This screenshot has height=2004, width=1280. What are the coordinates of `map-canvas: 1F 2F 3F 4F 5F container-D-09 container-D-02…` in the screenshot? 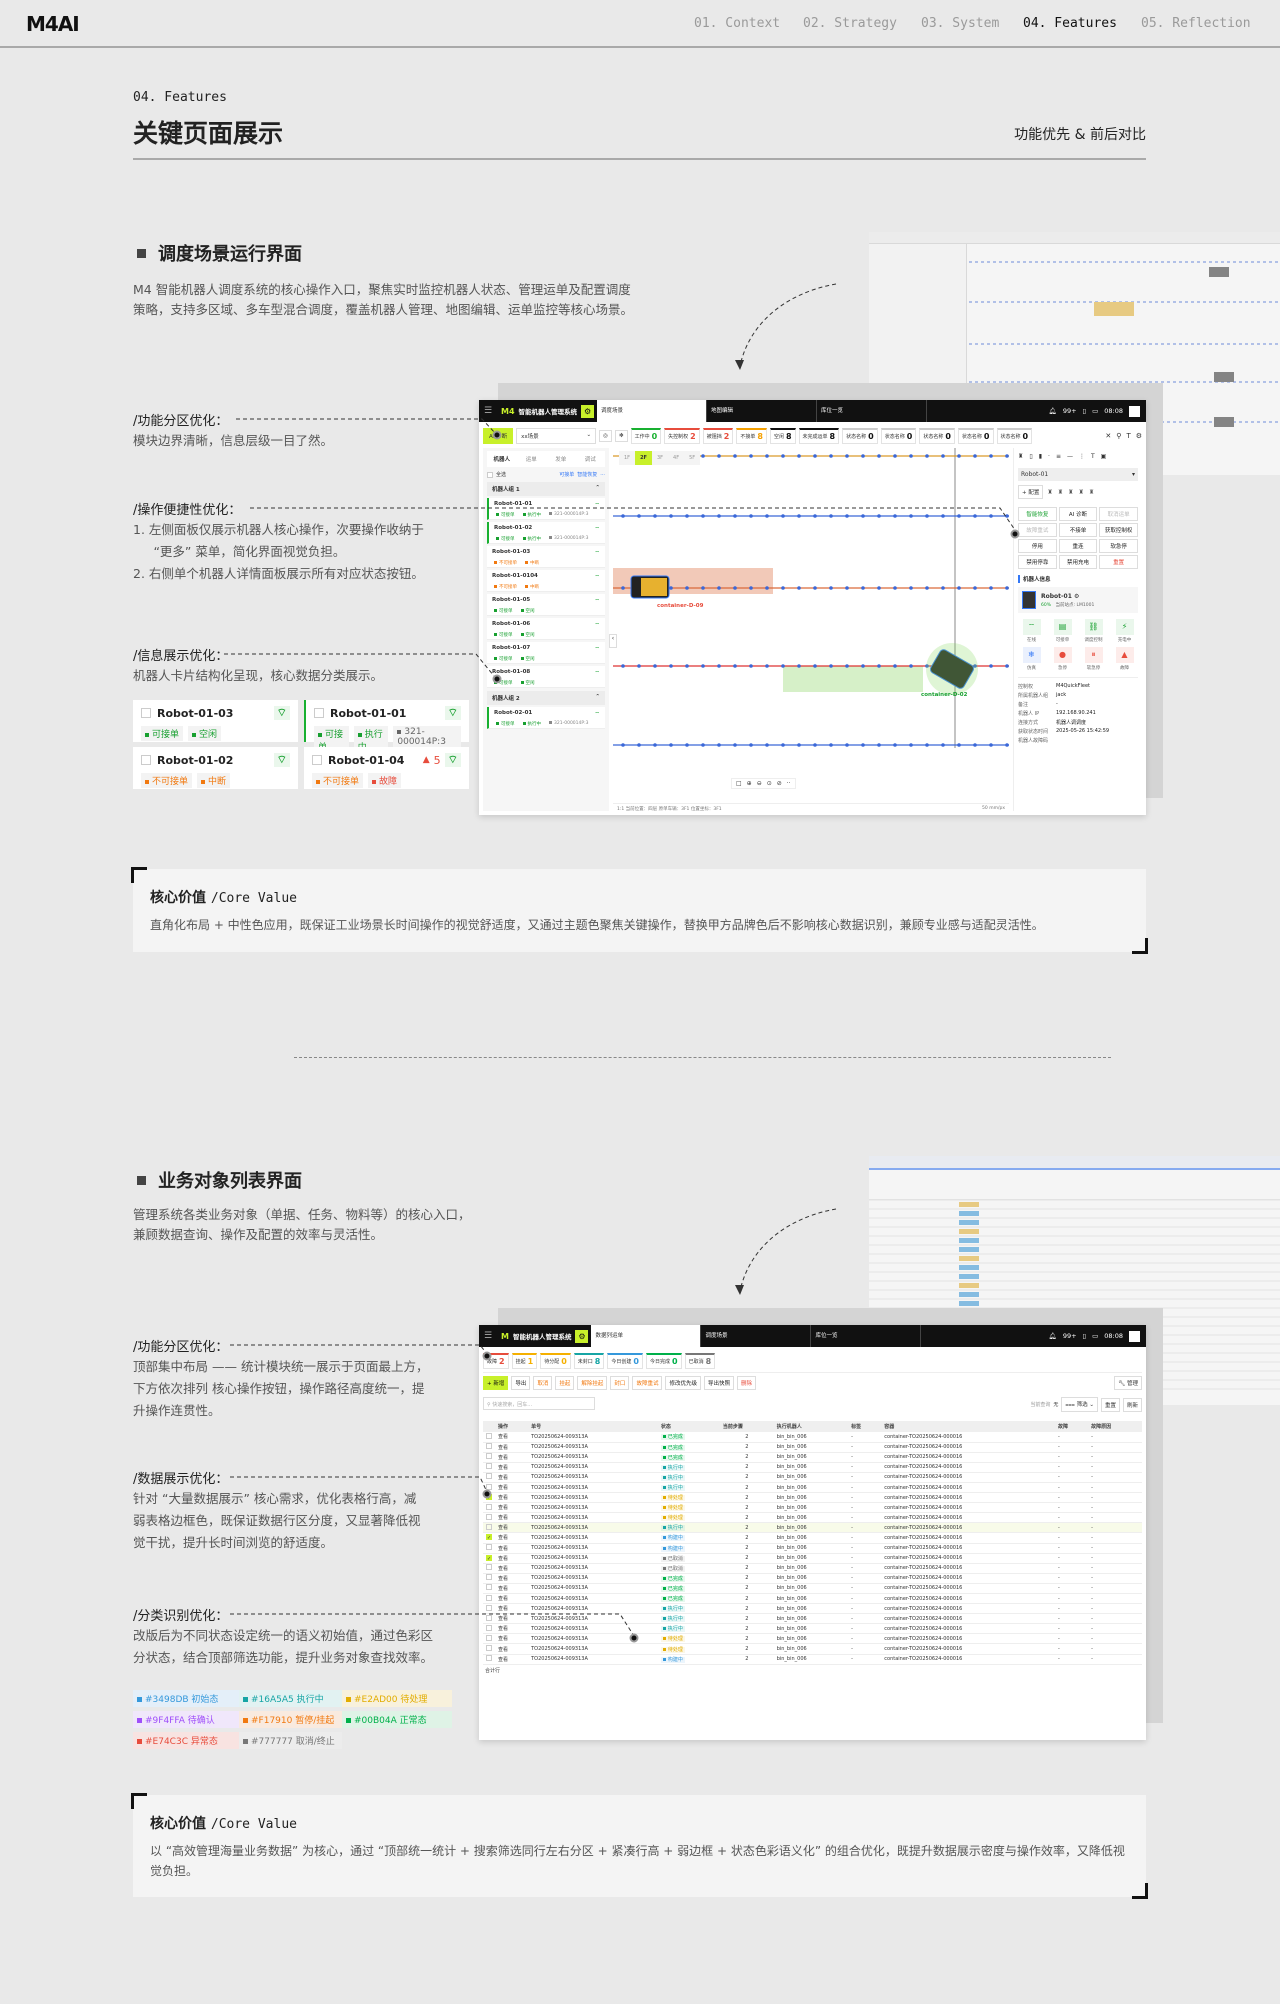 It's located at (809, 625).